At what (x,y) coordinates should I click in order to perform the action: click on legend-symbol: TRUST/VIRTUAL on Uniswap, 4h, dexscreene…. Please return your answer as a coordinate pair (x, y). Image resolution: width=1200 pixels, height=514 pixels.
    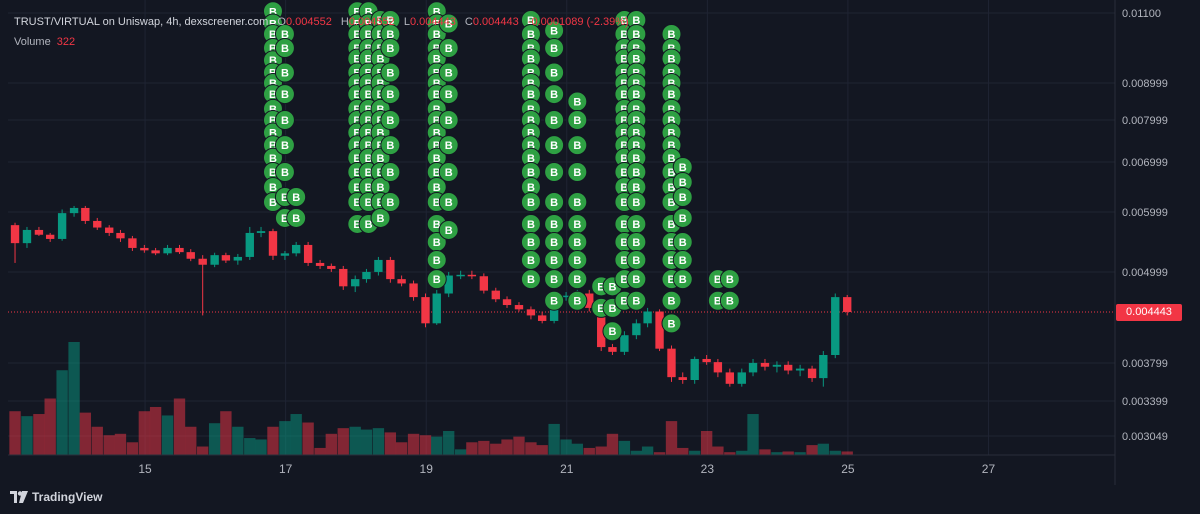
    Looking at the image, I should click on (141, 22).